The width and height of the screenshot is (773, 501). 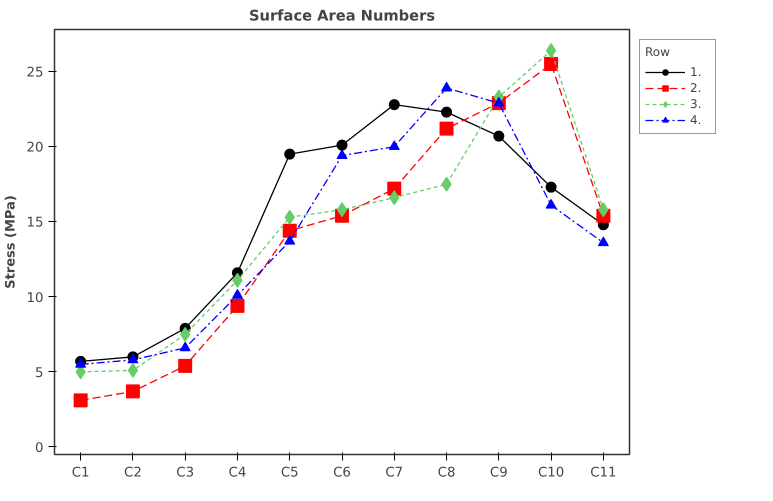 I want to click on x-tick-label: C11, so click(x=603, y=473).